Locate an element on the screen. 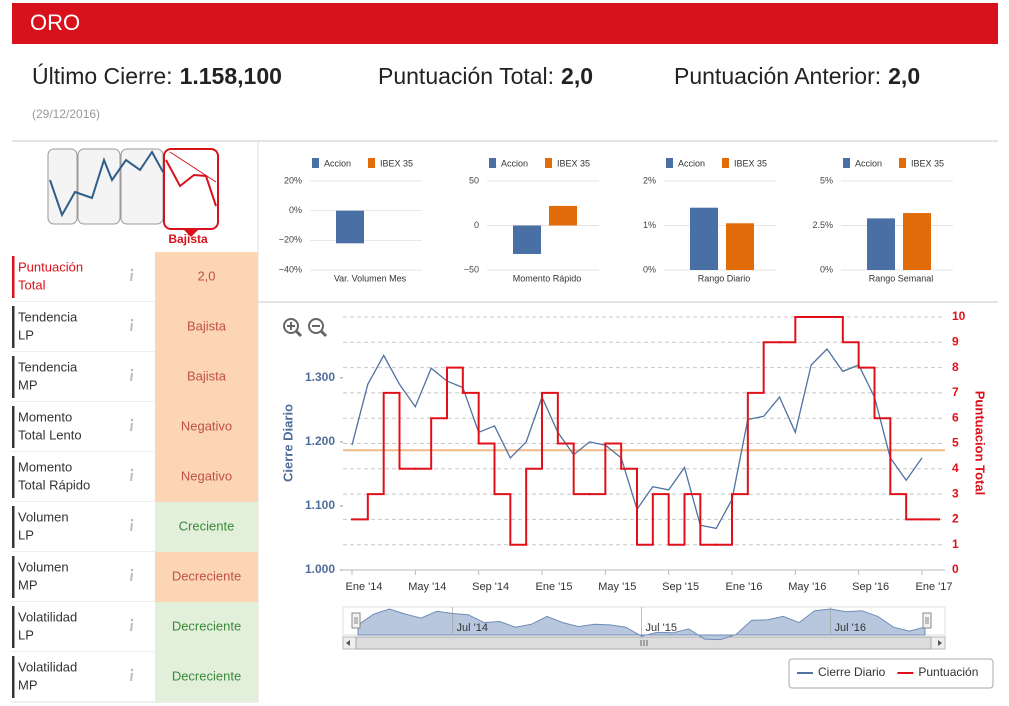 This screenshot has width=1009, height=706. indicator-label: Momento is located at coordinates (45, 466).